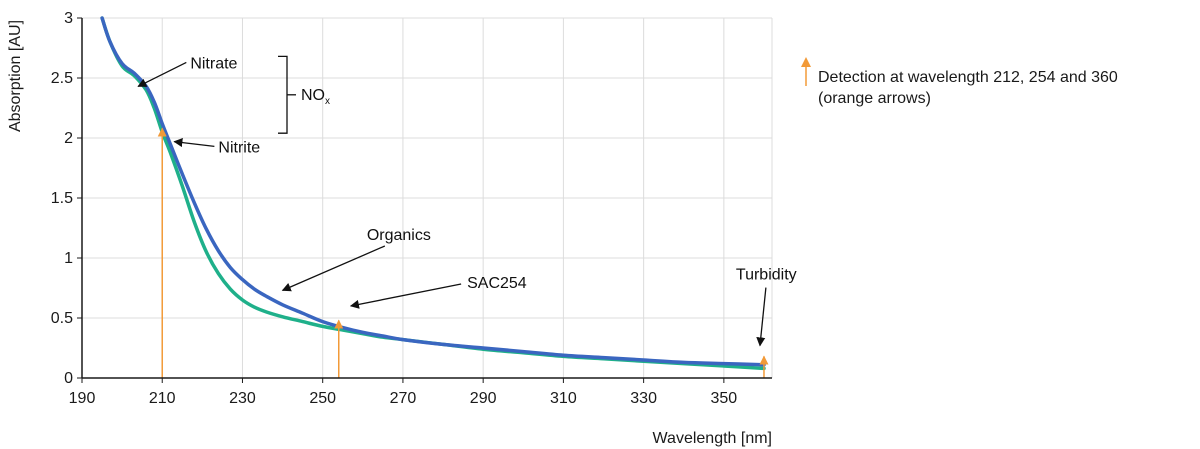 The height and width of the screenshot is (449, 1200). I want to click on annotation-sac254: SAC254, so click(497, 283).